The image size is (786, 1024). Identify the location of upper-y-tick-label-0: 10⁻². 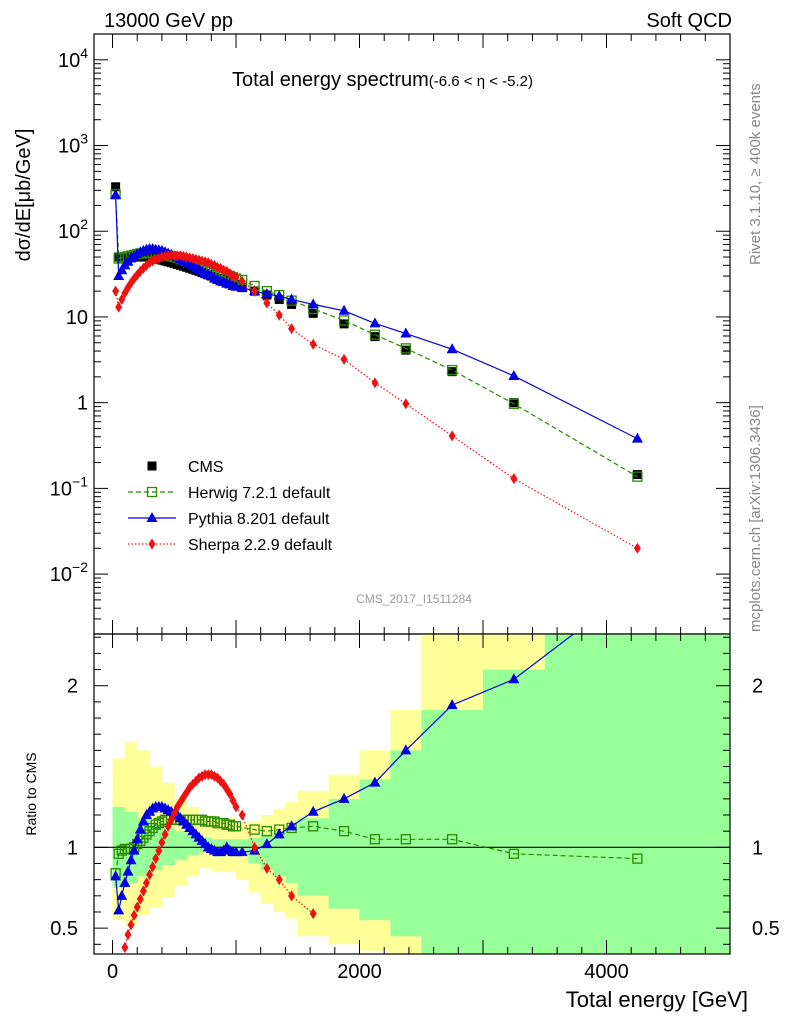
(69, 572).